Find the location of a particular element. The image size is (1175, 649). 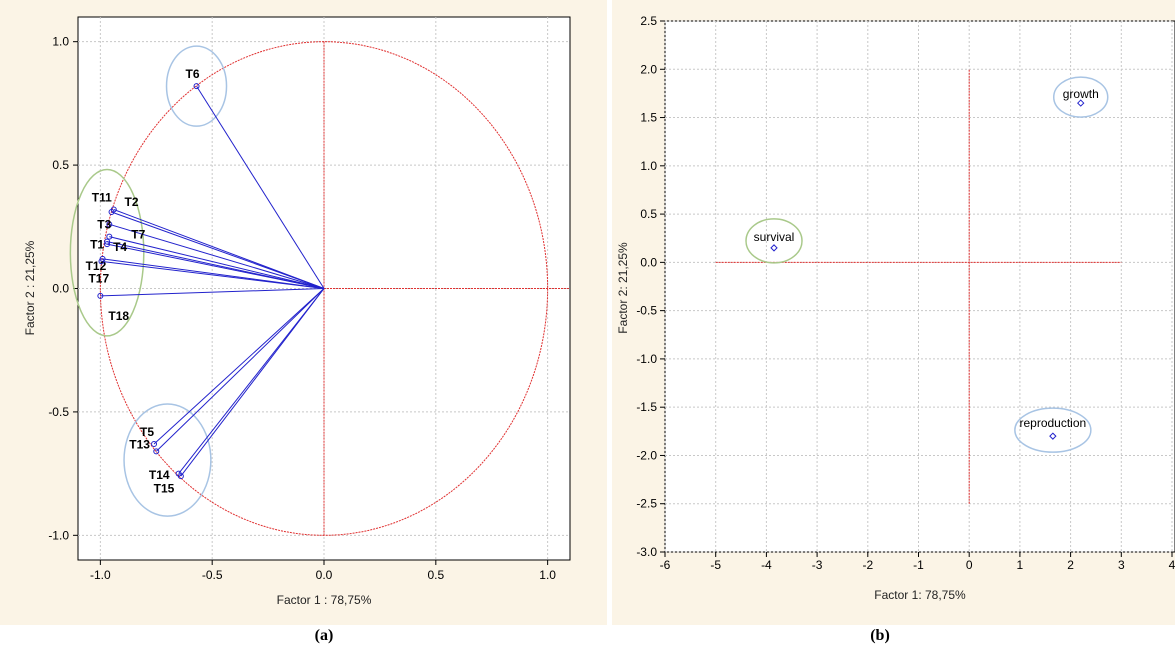

tick-label-x-a: 0.0 is located at coordinates (324, 575).